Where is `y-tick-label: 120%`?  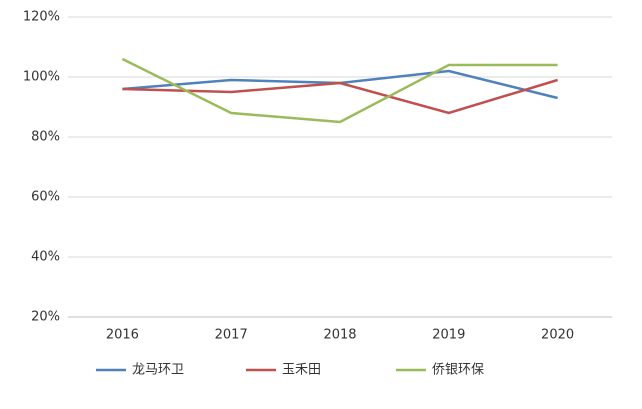
y-tick-label: 120% is located at coordinates (41, 17).